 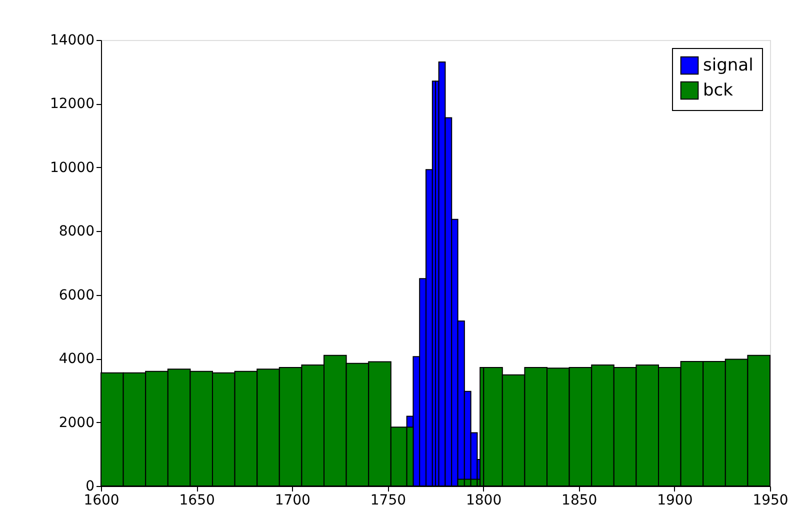 What do you see at coordinates (76, 359) in the screenshot?
I see `y-tick-label: 4000` at bounding box center [76, 359].